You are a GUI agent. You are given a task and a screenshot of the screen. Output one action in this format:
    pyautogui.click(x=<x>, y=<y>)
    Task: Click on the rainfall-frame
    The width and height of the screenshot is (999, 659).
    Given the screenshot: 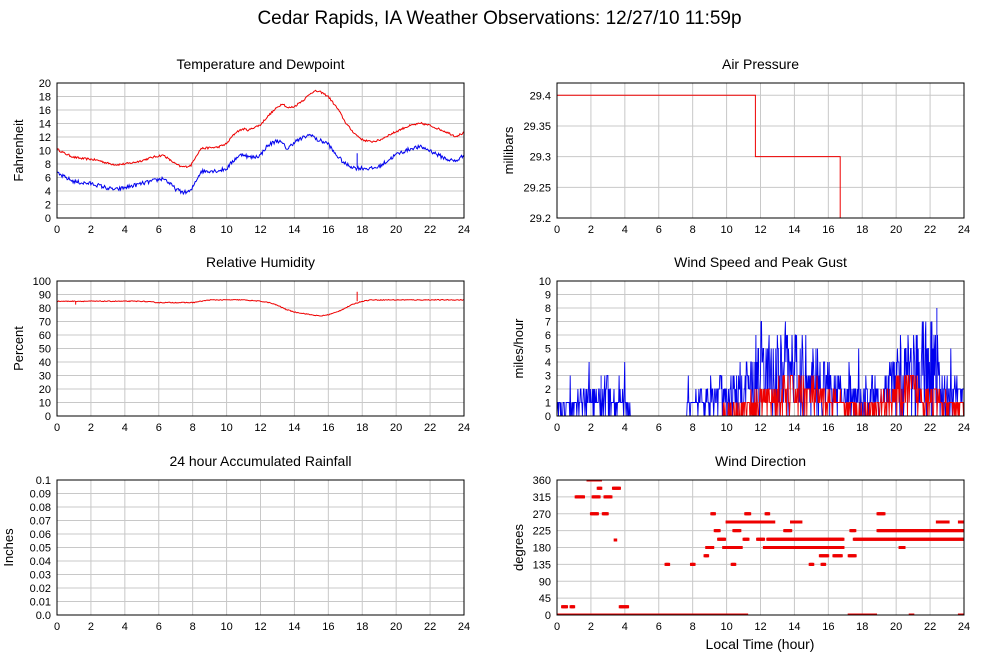 What is the action you would take?
    pyautogui.click(x=260, y=547)
    